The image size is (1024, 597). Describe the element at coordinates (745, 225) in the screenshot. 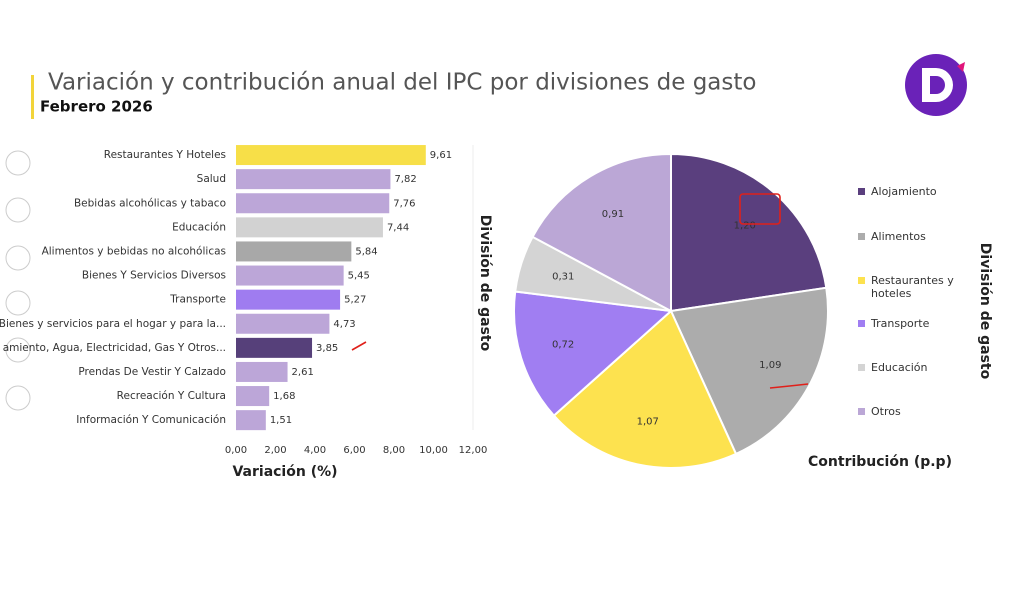

I see `data-label: 1,20` at that location.